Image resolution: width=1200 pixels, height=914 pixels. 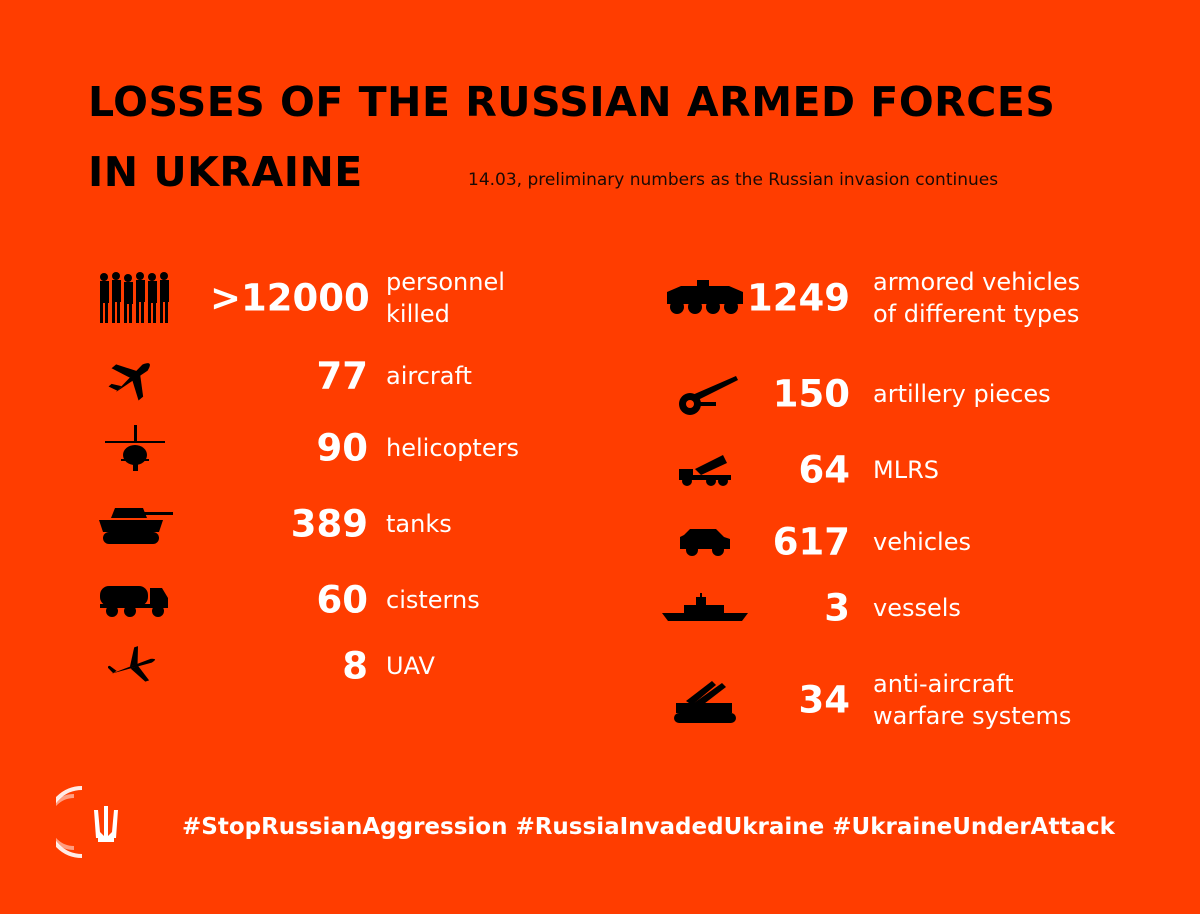 I want to click on stat-anti-aircraft: 34 anti-aircraft warfare systems, so click(x=920, y=700).